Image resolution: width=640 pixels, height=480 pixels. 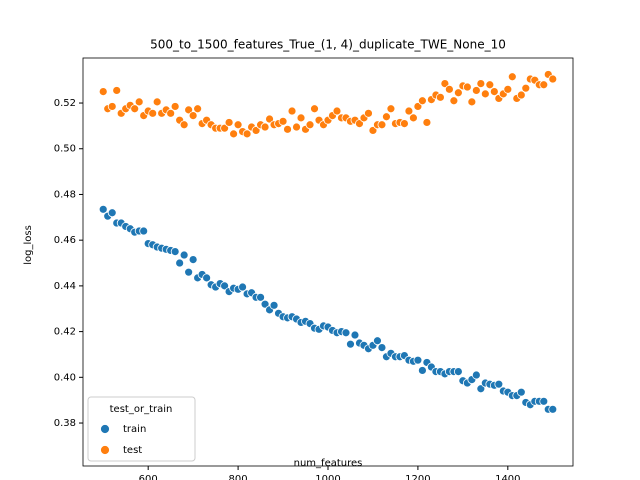 What do you see at coordinates (328, 463) in the screenshot?
I see `x-axis-label: num_features` at bounding box center [328, 463].